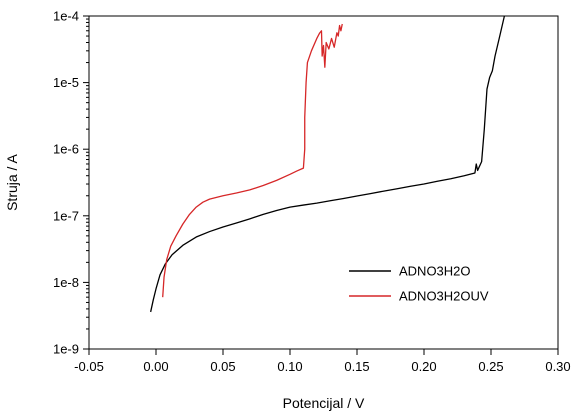 The height and width of the screenshot is (414, 575). I want to click on y-axis-title: Struja / A, so click(12, 181).